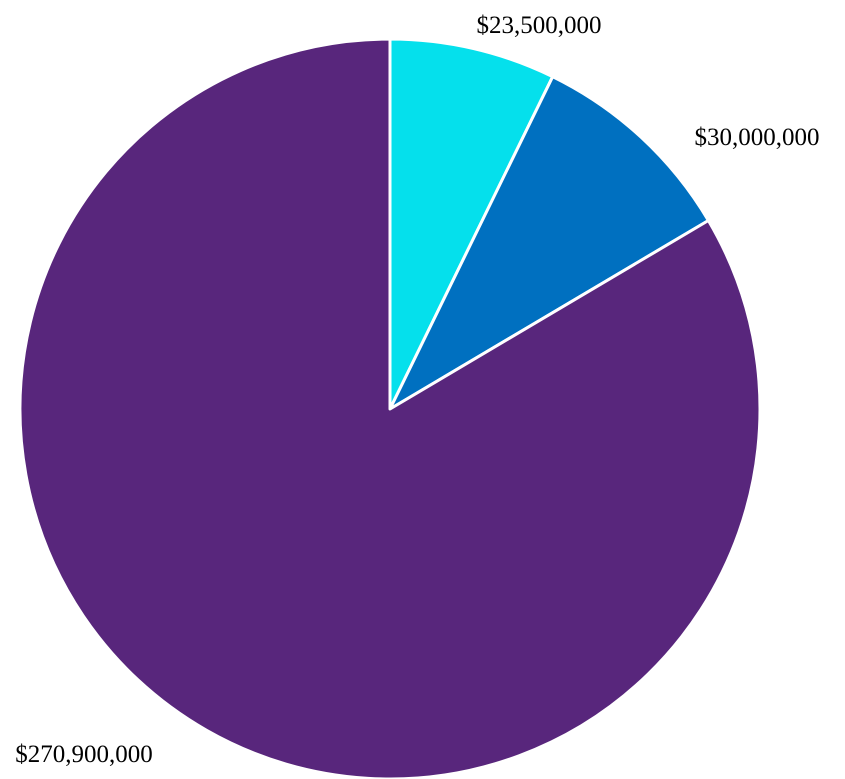  Describe the element at coordinates (84, 754) in the screenshot. I see `data-label-slice-3: $270,900,000` at that location.